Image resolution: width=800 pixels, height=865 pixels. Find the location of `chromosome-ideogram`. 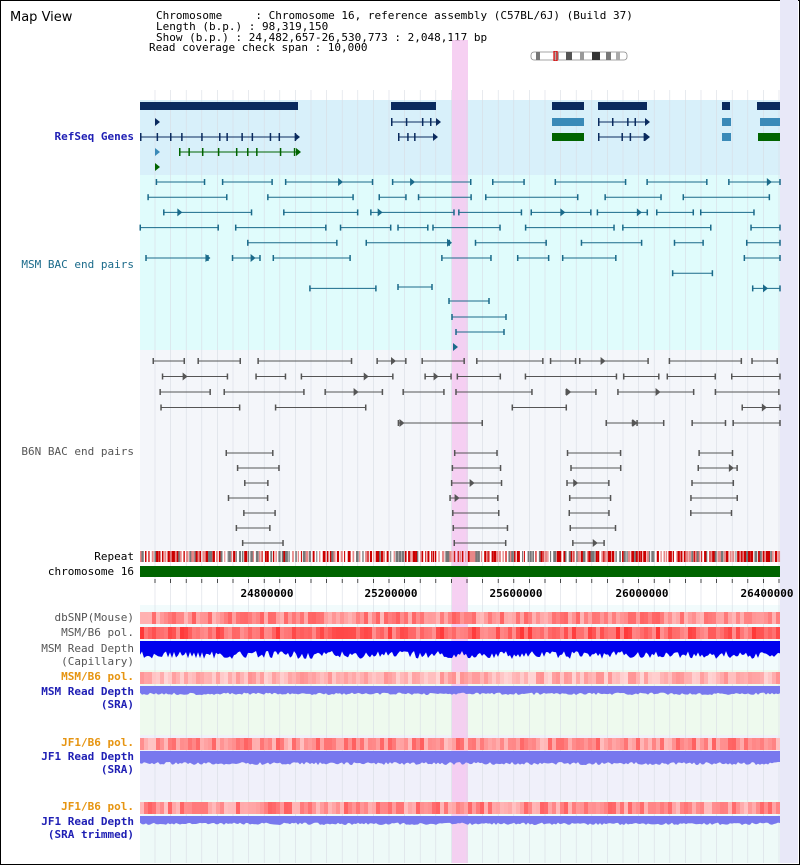

chromosome-ideogram is located at coordinates (579, 56).